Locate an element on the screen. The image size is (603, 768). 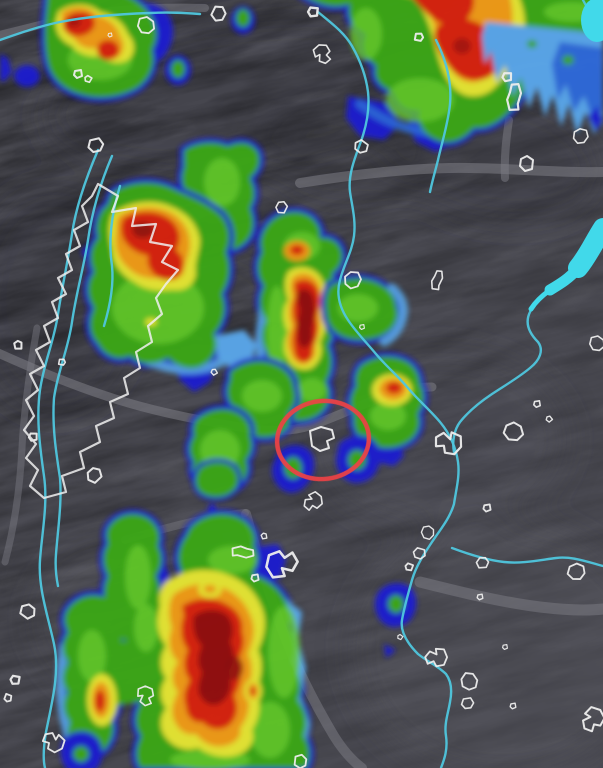
rain-shield-northeast is located at coordinates (542, 78).